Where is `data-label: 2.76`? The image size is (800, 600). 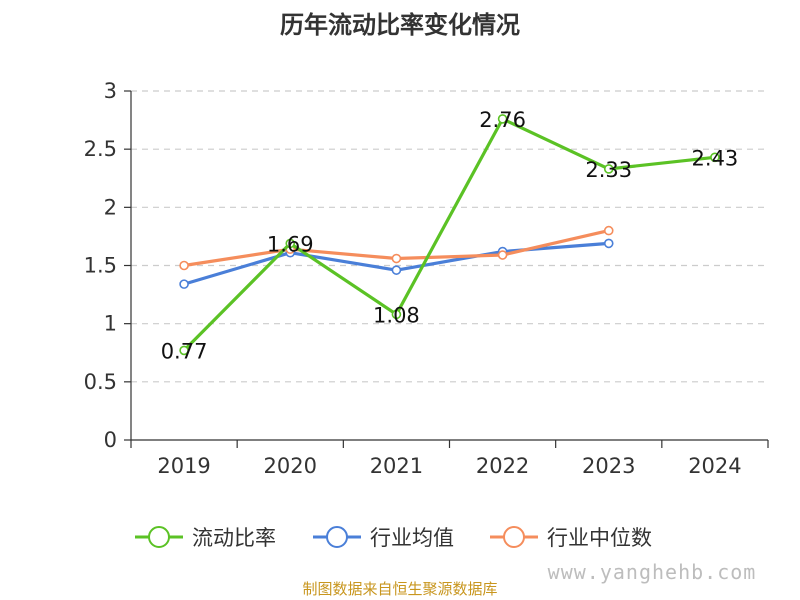 data-label: 2.76 is located at coordinates (502, 120).